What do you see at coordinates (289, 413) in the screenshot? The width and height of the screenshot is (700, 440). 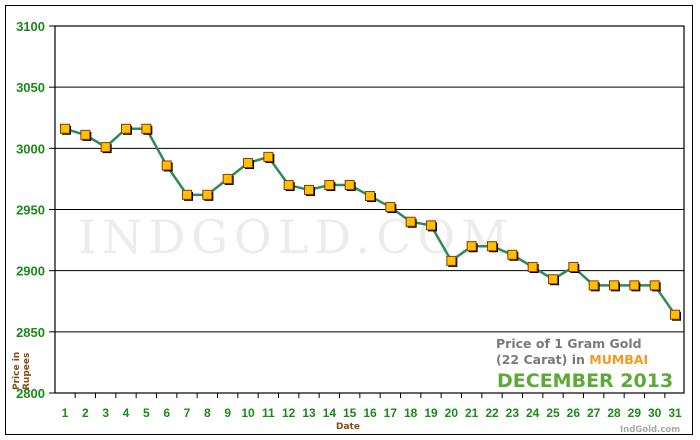 I see `x-tick-label: 12` at bounding box center [289, 413].